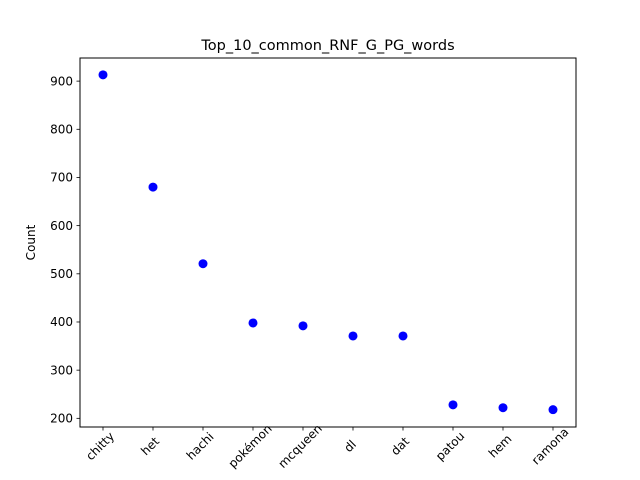  Describe the element at coordinates (100, 446) in the screenshot. I see `x-tick-label: chitty` at that location.